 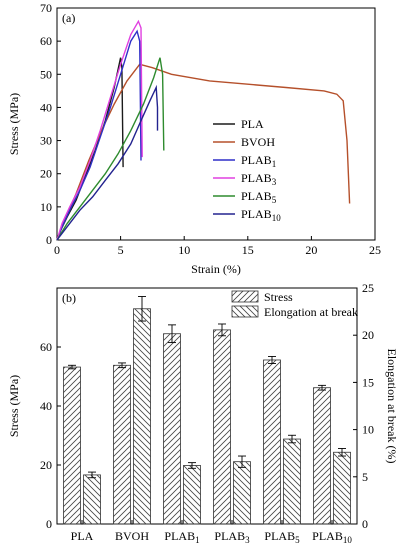 I want to click on panel-b-left-y-ticks: 0 20 40 60, so click(x=50, y=435).